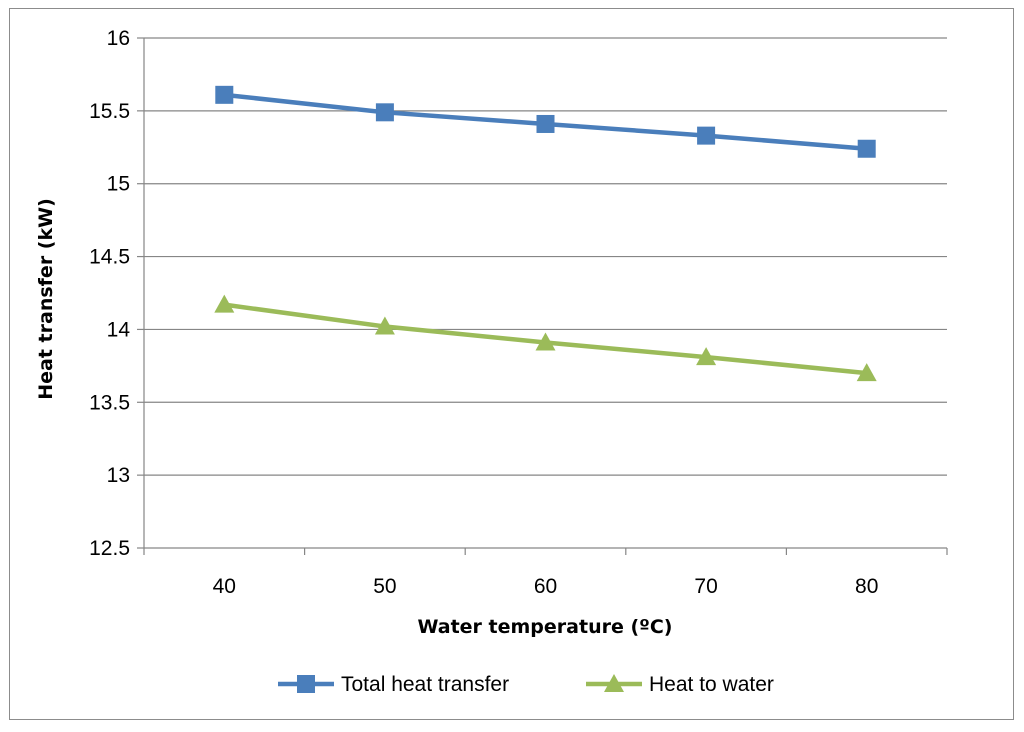 Image resolution: width=1024 pixels, height=732 pixels. I want to click on y-tick-label: 14.5, so click(109, 257).